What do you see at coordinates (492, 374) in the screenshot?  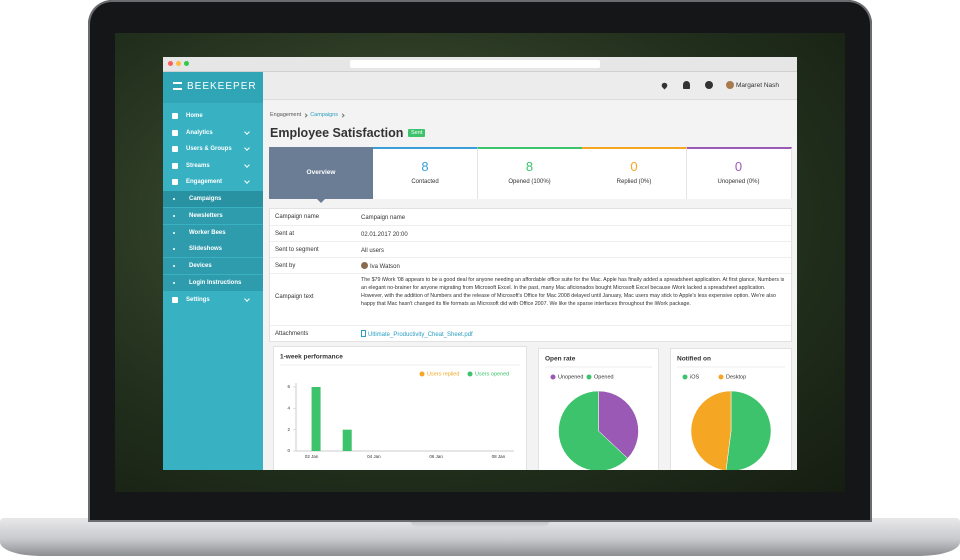 I see `legend-label: Users opened` at bounding box center [492, 374].